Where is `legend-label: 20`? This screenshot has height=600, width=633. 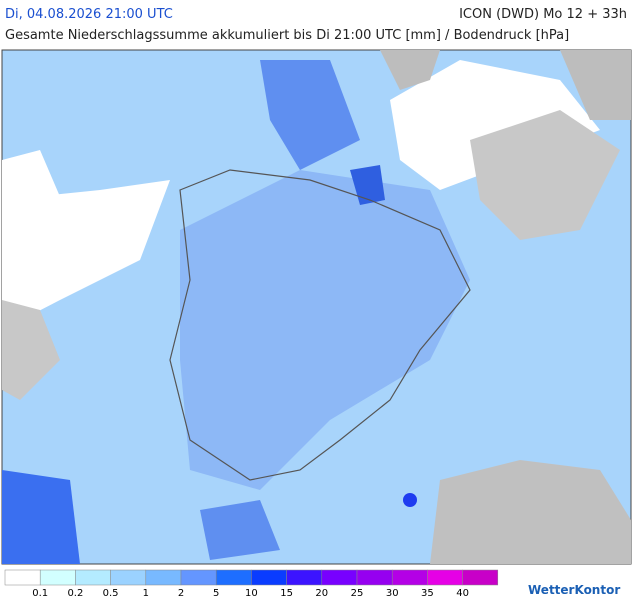
legend-label: 20 is located at coordinates (321, 593).